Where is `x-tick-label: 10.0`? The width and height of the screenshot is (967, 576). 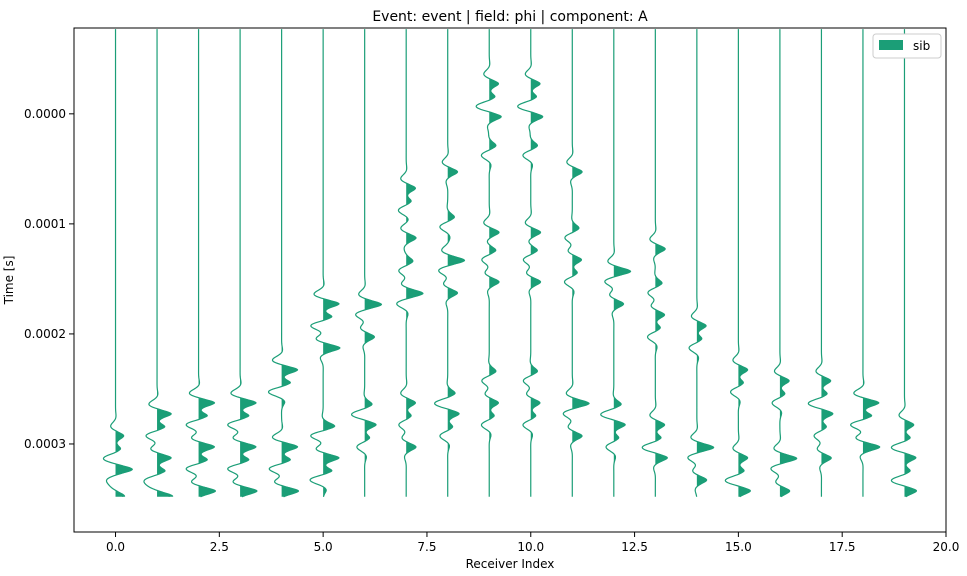
x-tick-label: 10.0 is located at coordinates (530, 547).